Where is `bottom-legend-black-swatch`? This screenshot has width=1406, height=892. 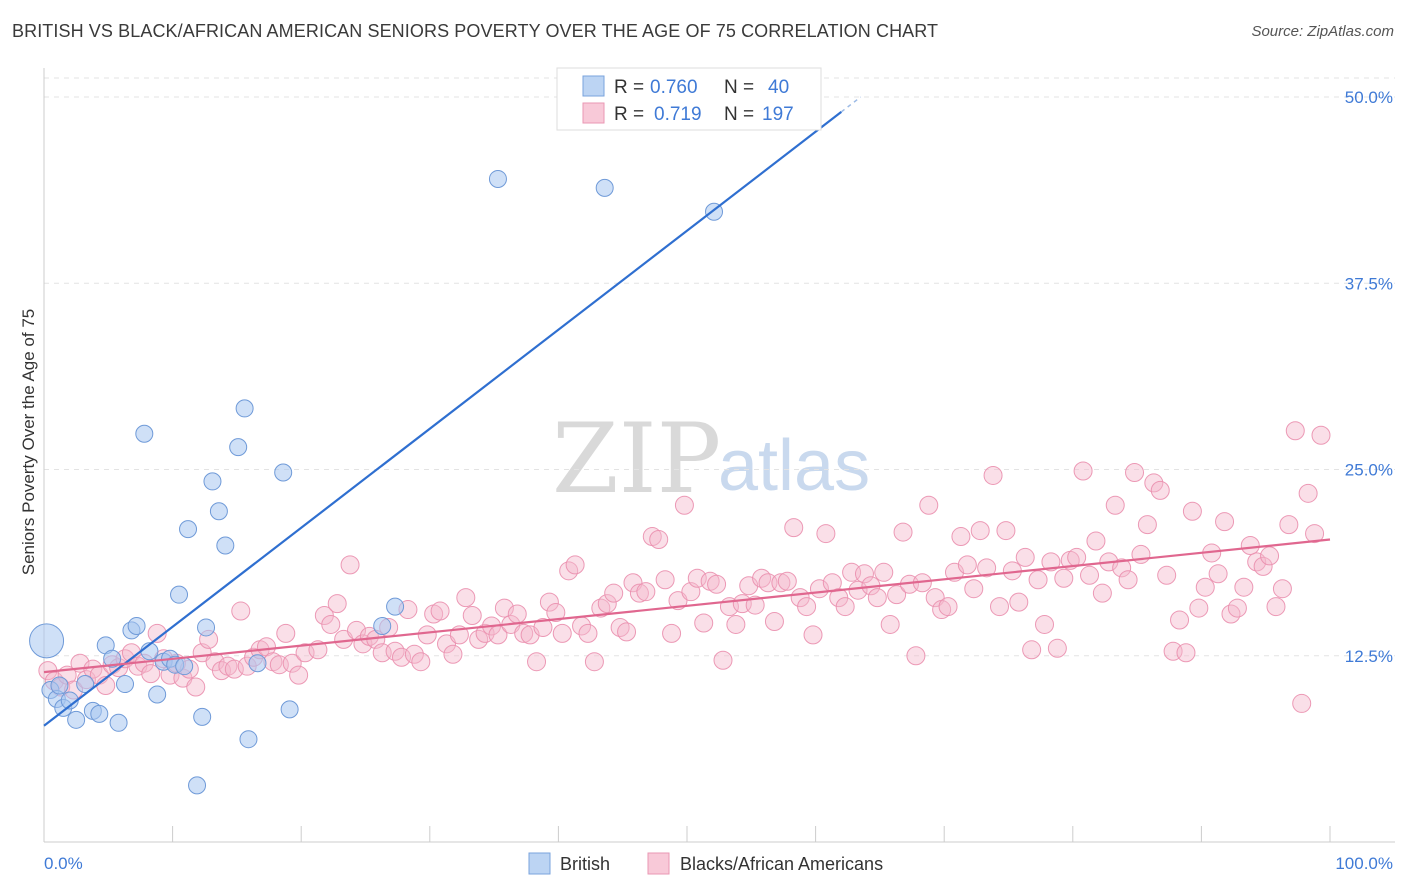 bottom-legend-black-swatch is located at coordinates (658, 863).